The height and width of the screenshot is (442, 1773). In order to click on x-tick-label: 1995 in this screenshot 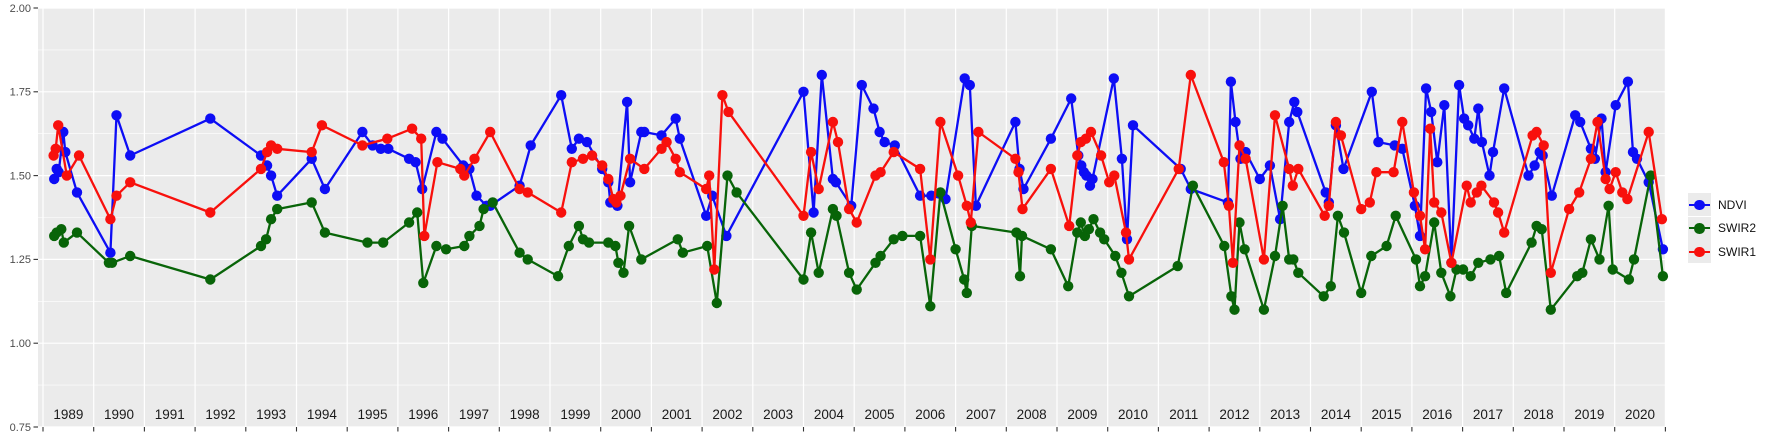, I will do `click(373, 414)`.